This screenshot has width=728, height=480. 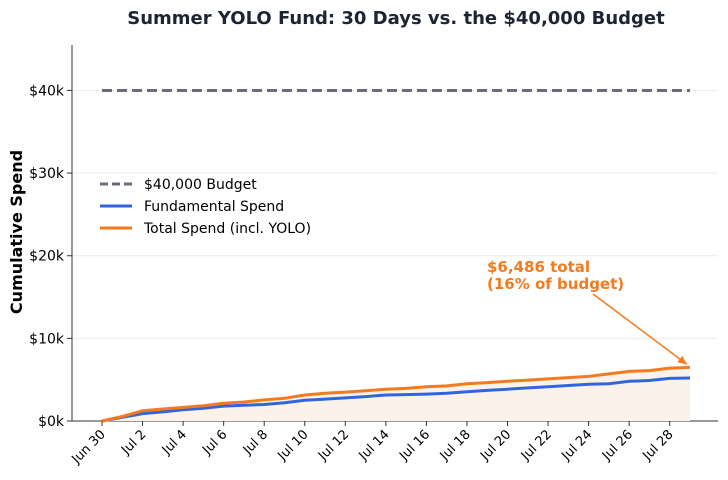 I want to click on x-tick-label: Jul 6, so click(x=214, y=442).